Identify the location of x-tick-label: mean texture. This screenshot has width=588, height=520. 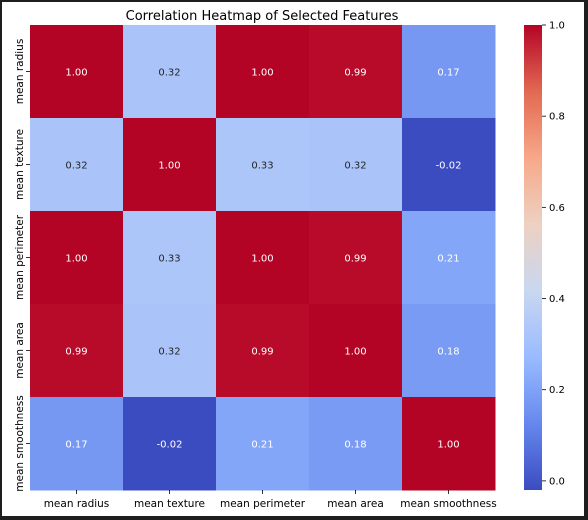
(169, 504).